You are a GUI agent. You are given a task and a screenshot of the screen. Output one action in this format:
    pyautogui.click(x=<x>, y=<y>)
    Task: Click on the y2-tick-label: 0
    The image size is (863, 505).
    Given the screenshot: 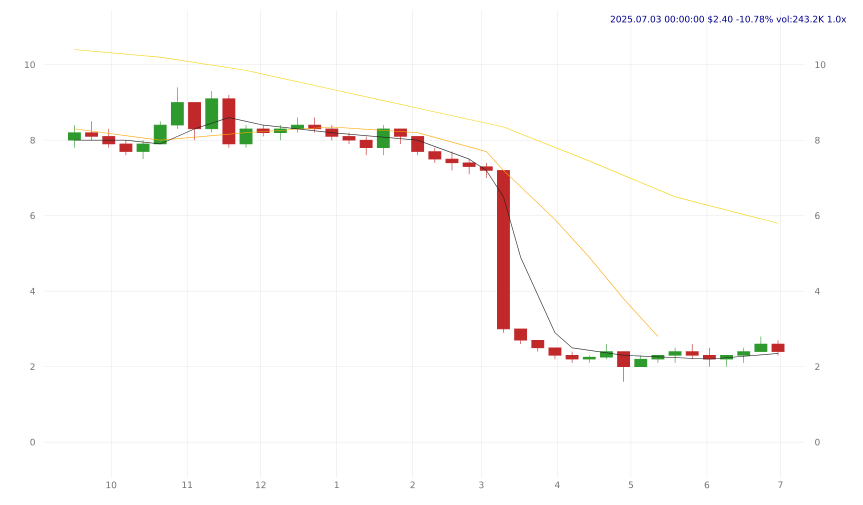 What is the action you would take?
    pyautogui.click(x=817, y=442)
    